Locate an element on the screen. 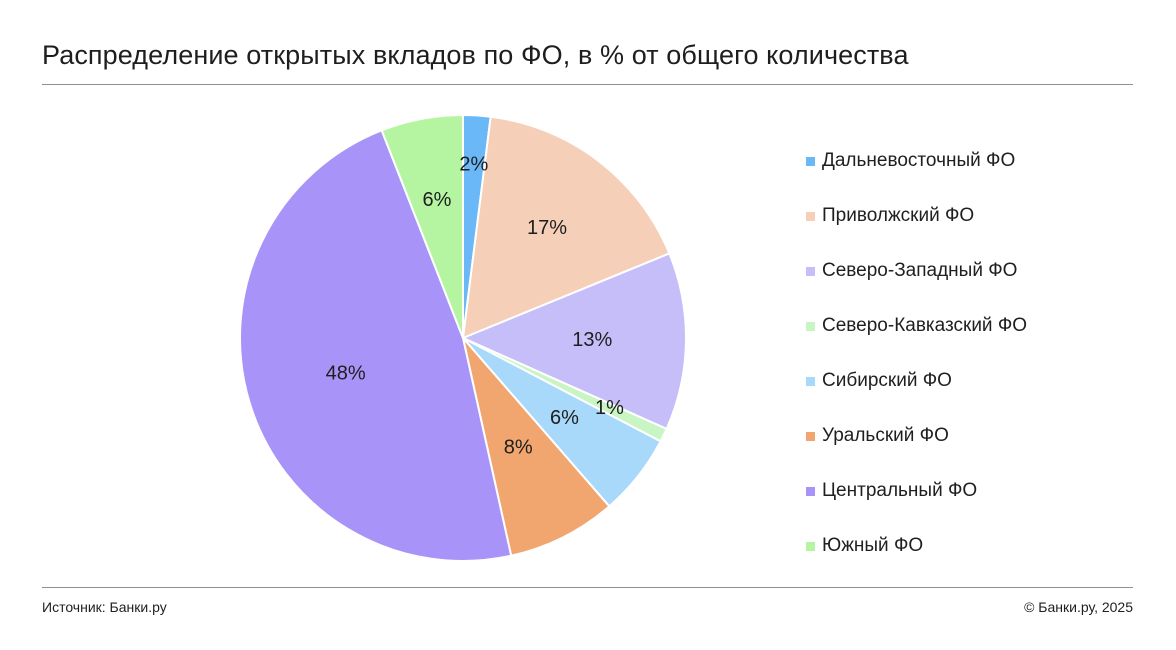  legend-label: Северо-Кавказский ФО is located at coordinates (925, 325).